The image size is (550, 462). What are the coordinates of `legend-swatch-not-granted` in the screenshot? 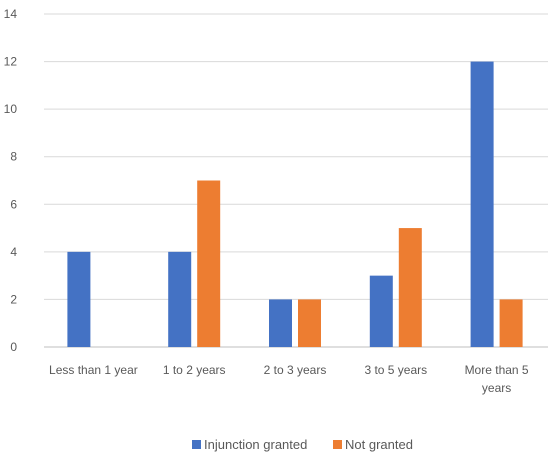 It's located at (337, 444).